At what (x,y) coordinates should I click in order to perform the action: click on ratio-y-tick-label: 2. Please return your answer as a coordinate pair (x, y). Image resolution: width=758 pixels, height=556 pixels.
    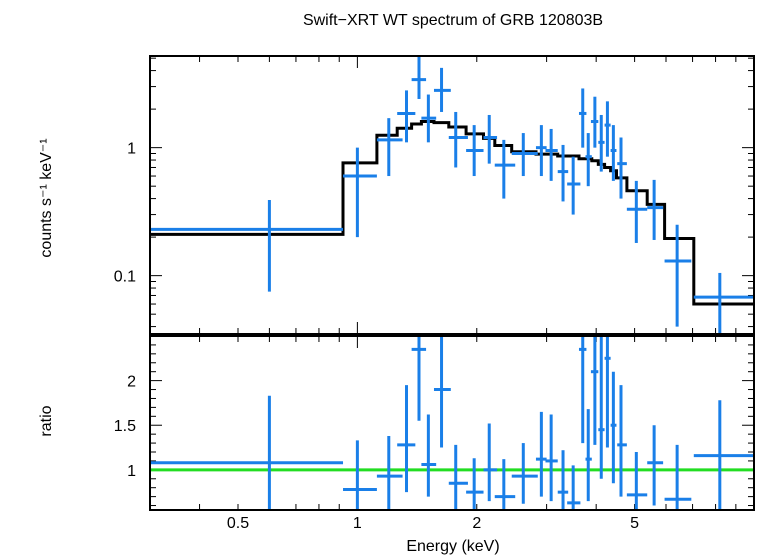
    Looking at the image, I should click on (131, 382).